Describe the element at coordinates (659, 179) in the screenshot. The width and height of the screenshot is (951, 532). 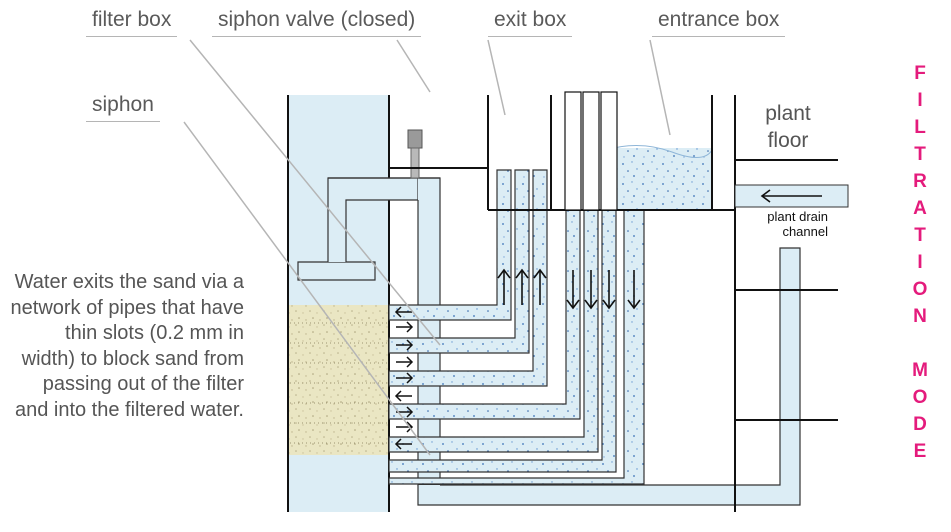
I see `entrance-box-water` at that location.